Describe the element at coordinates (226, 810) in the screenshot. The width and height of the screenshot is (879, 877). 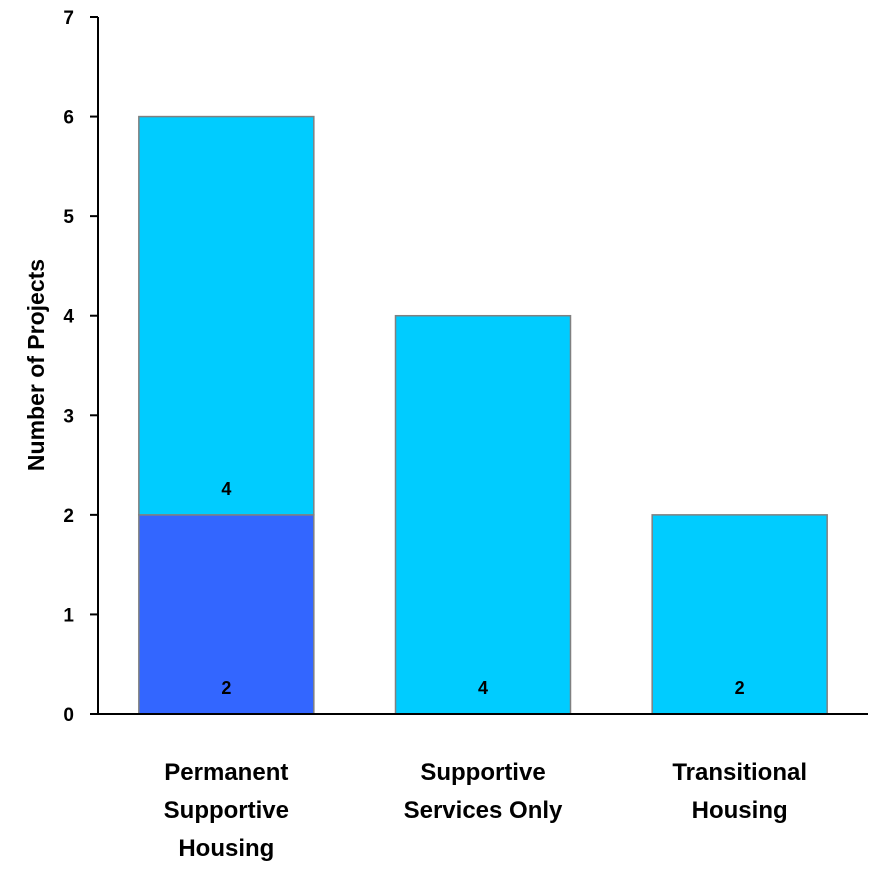
I see `x-category-label: Permanent Supportive Housing` at that location.